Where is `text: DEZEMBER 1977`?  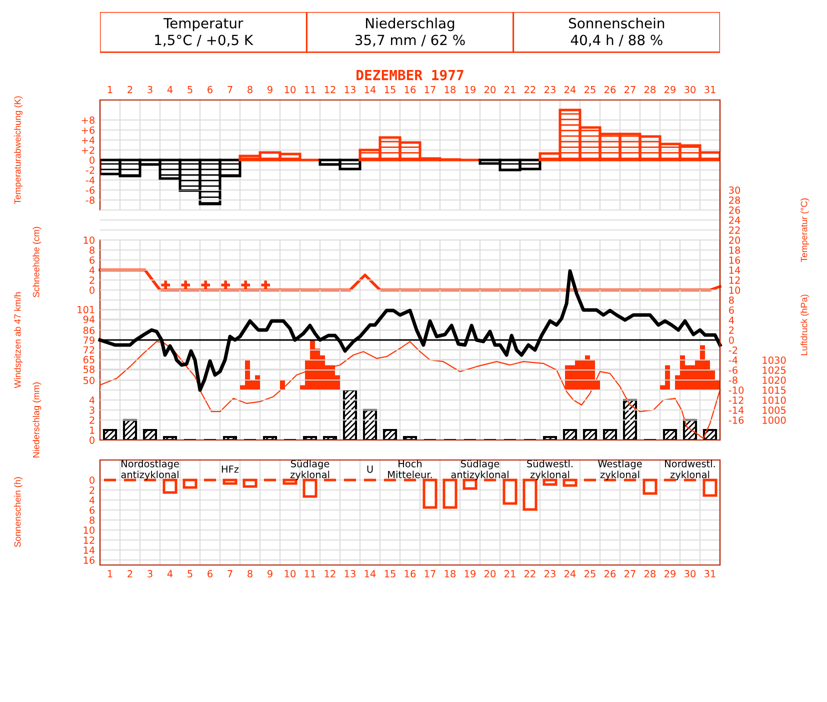 text: DEZEMBER 1977 is located at coordinates (410, 75).